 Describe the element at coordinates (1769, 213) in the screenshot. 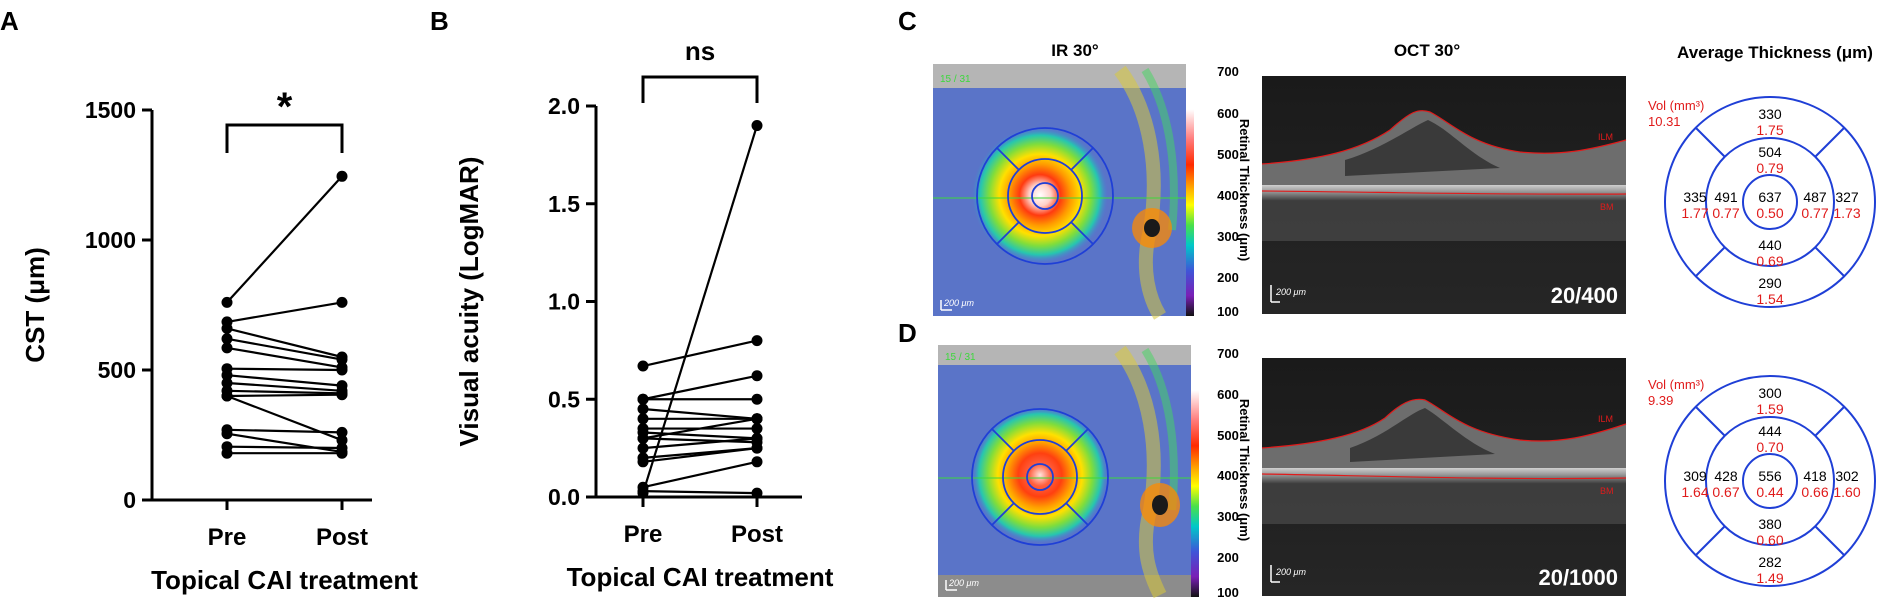

I see `center-vol-c: 0.50` at that location.